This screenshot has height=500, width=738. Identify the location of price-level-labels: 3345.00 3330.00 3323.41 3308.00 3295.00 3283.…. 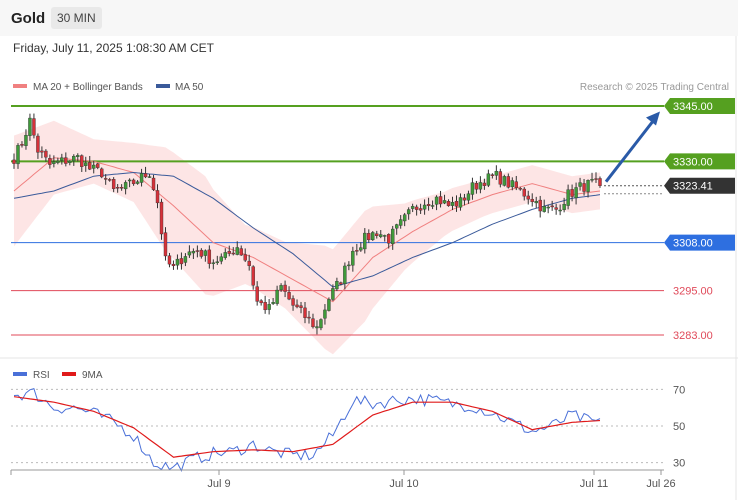
(699, 220).